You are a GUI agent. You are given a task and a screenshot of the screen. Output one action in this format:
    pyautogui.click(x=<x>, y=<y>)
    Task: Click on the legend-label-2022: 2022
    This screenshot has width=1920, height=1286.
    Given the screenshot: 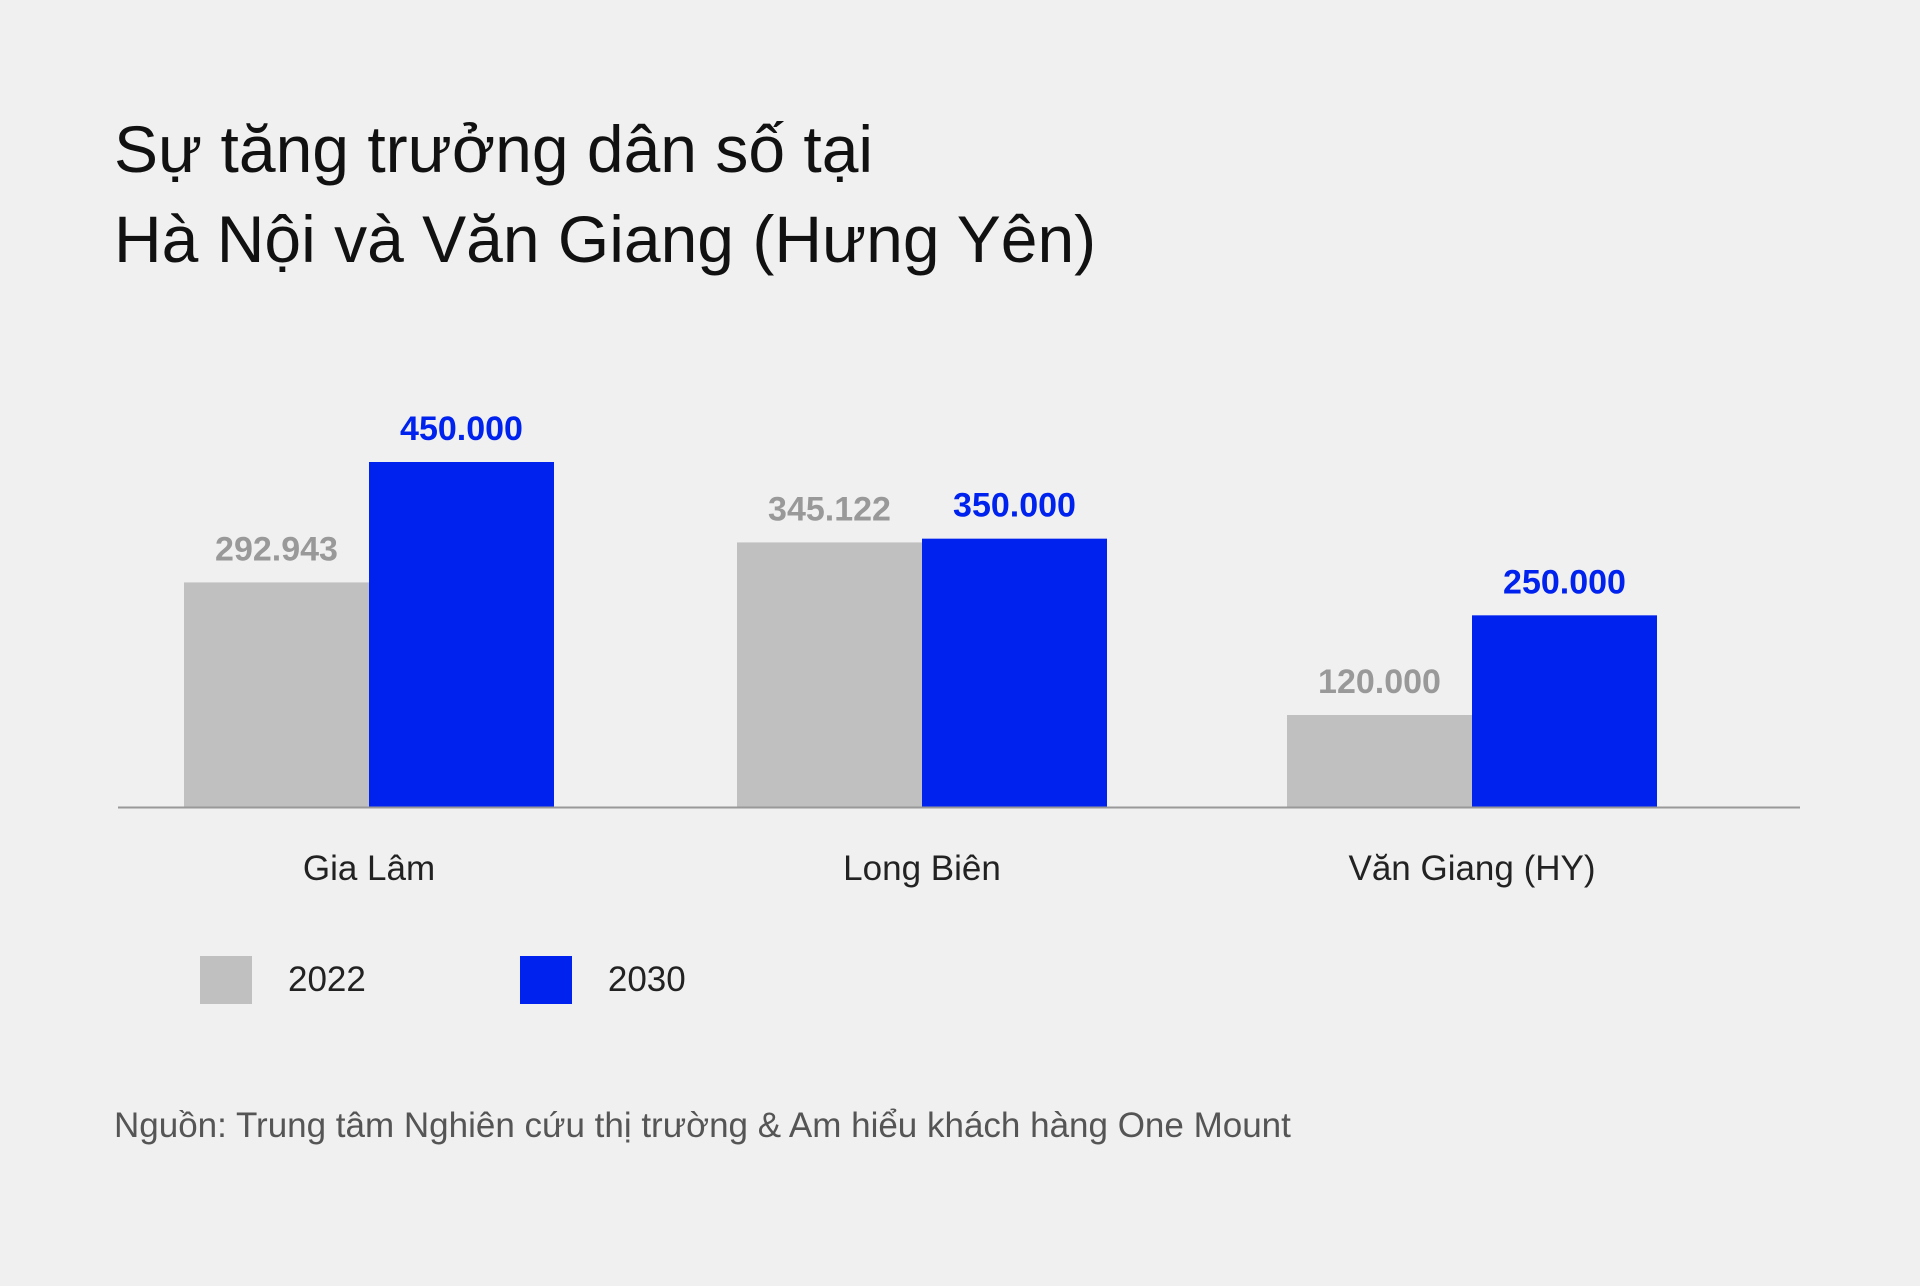 What is the action you would take?
    pyautogui.click(x=327, y=979)
    